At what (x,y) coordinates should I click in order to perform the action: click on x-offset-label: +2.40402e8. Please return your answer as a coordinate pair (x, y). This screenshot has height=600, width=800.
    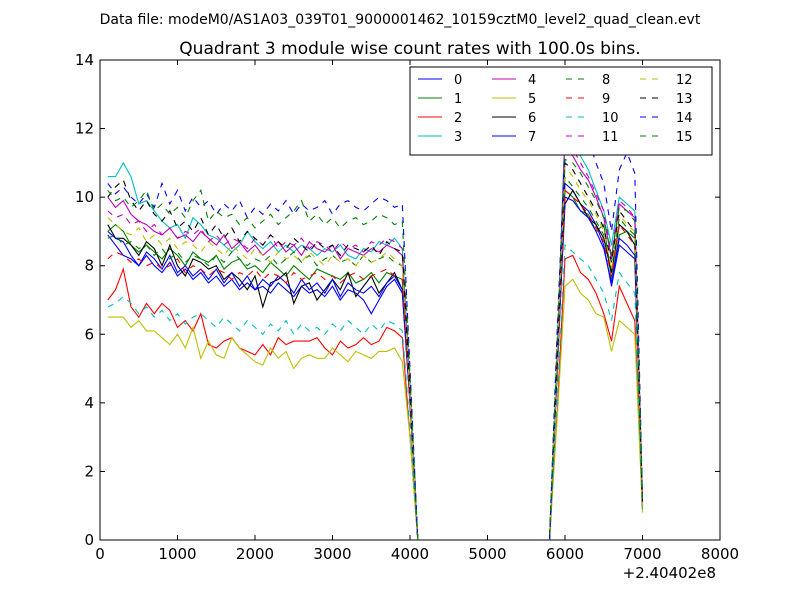
    Looking at the image, I should click on (669, 573).